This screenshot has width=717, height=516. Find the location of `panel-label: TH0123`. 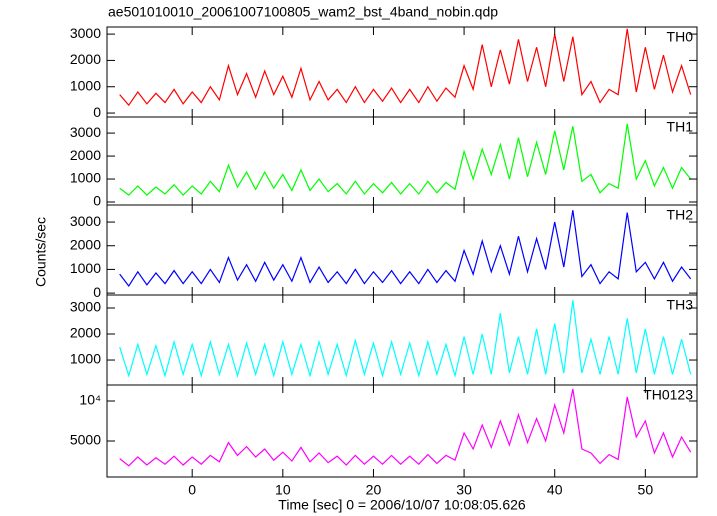

panel-label: TH0123 is located at coordinates (668, 395).